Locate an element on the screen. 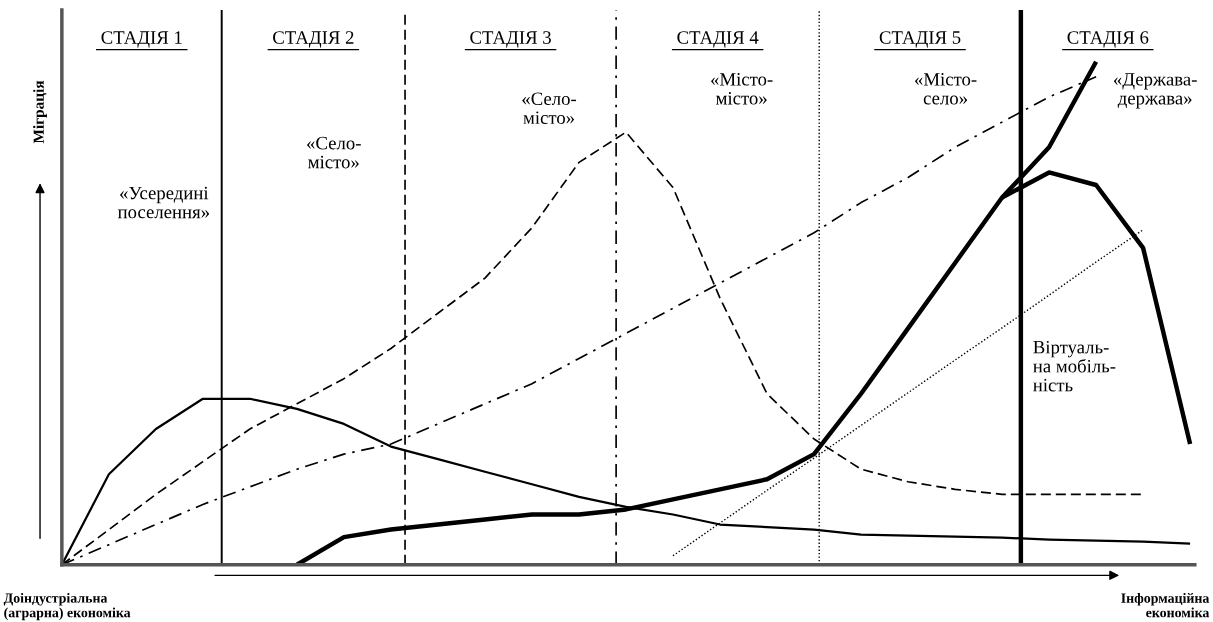 The image size is (1213, 622). y-axis-title: Міграція is located at coordinates (40, 112).